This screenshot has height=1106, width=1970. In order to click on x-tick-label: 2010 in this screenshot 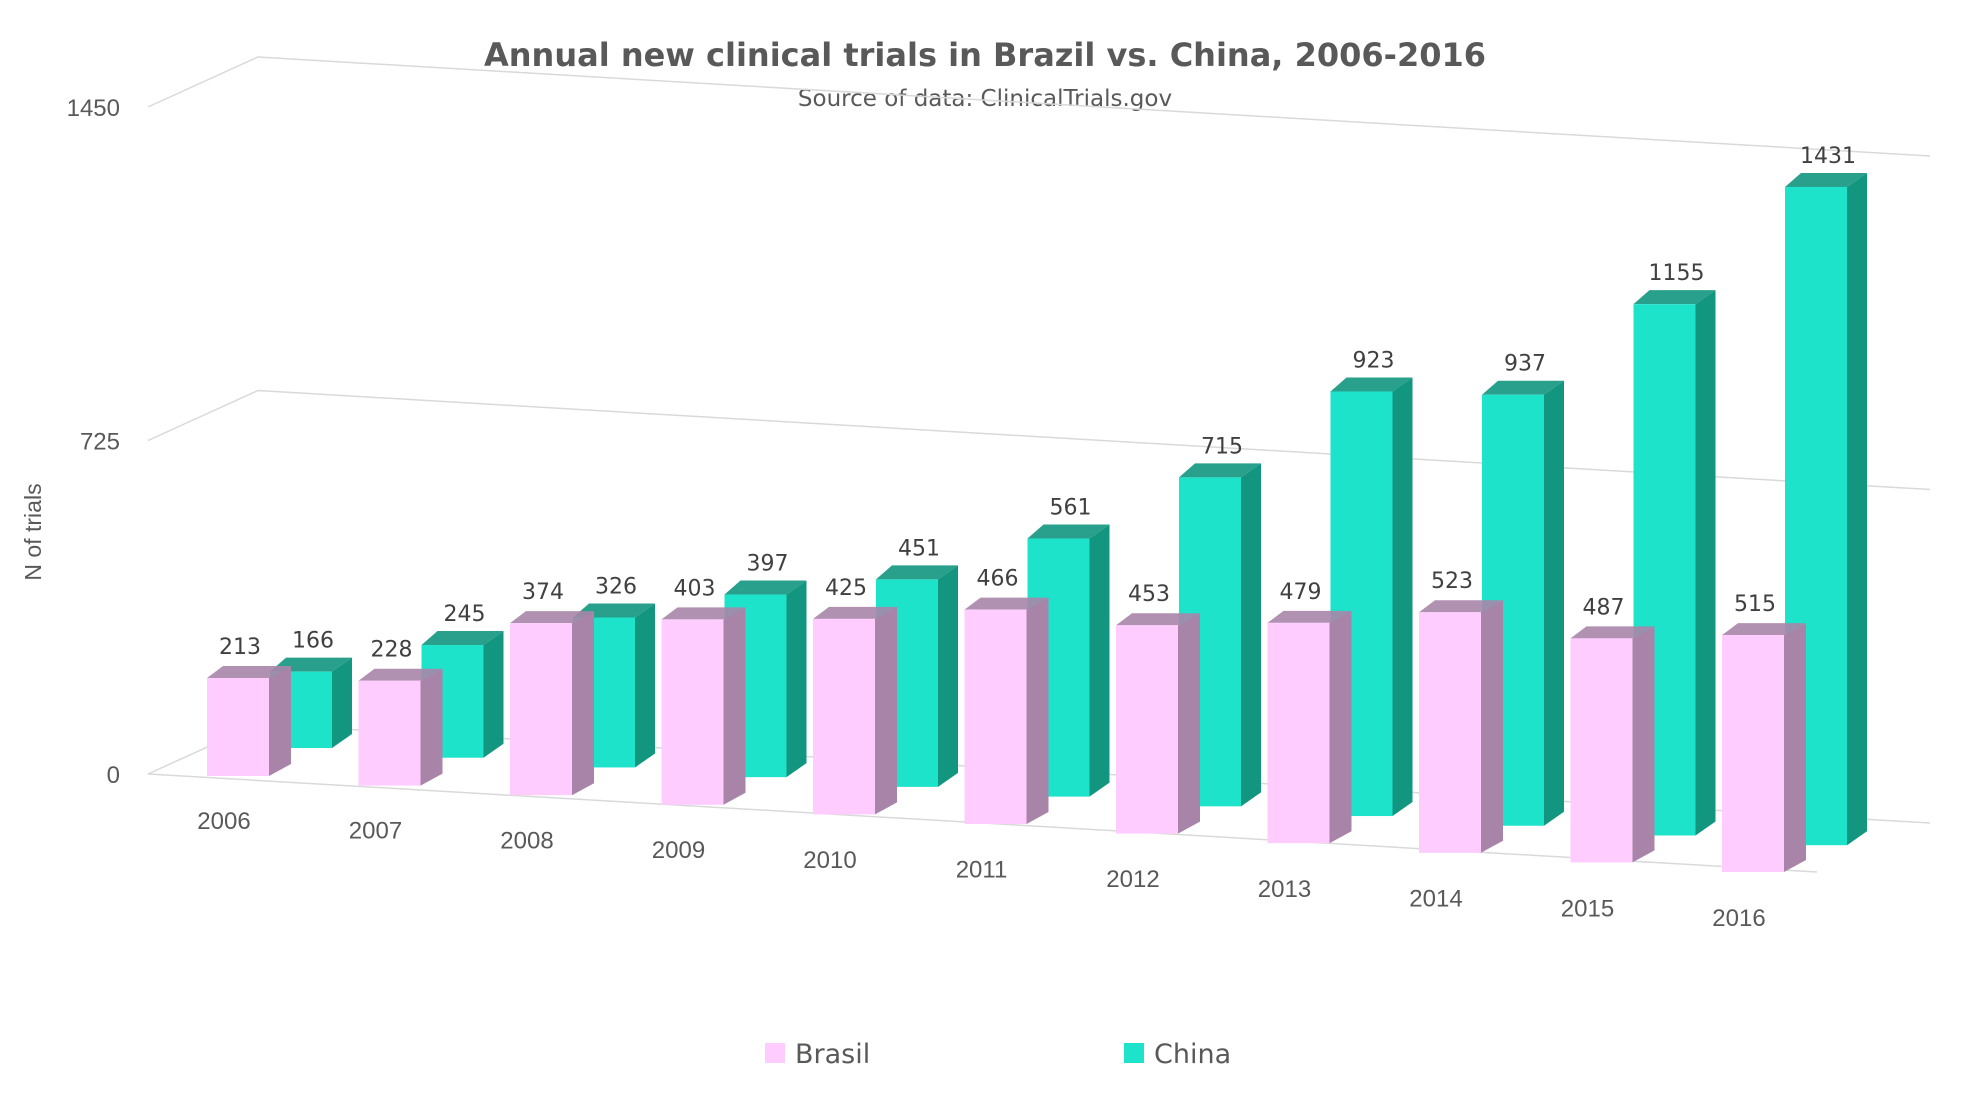, I will do `click(829, 860)`.